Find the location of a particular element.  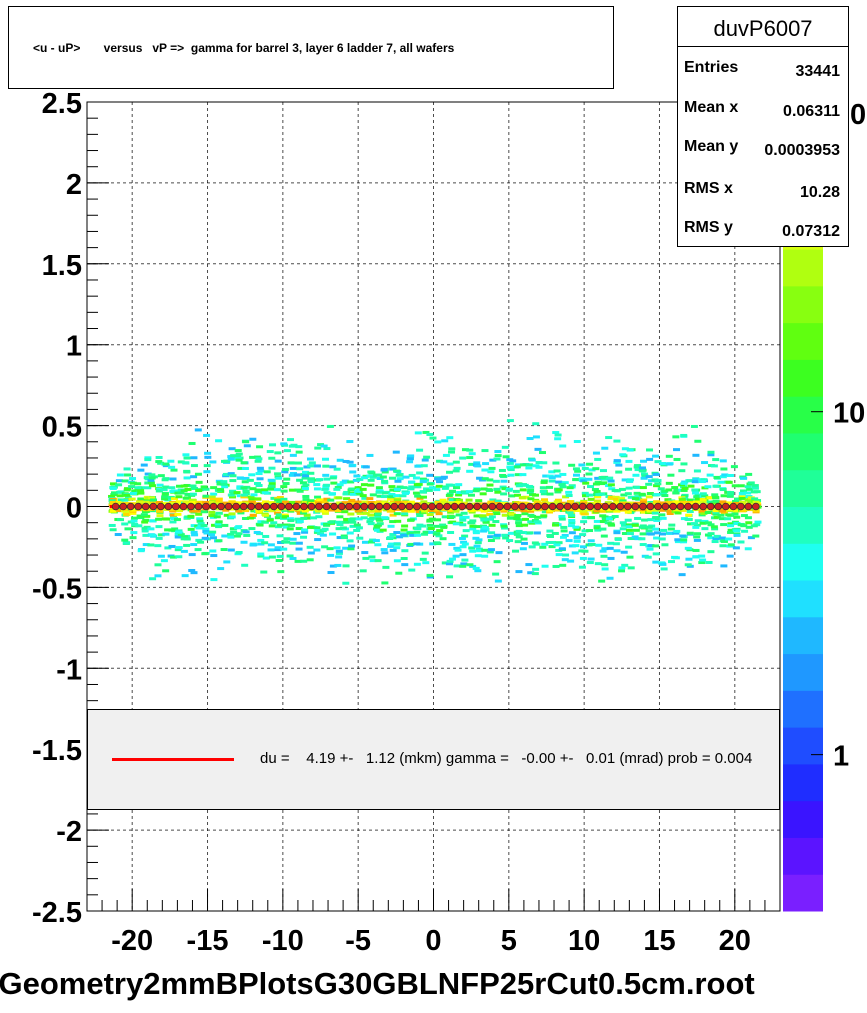

colorbar-segment is located at coordinates (803, 525).